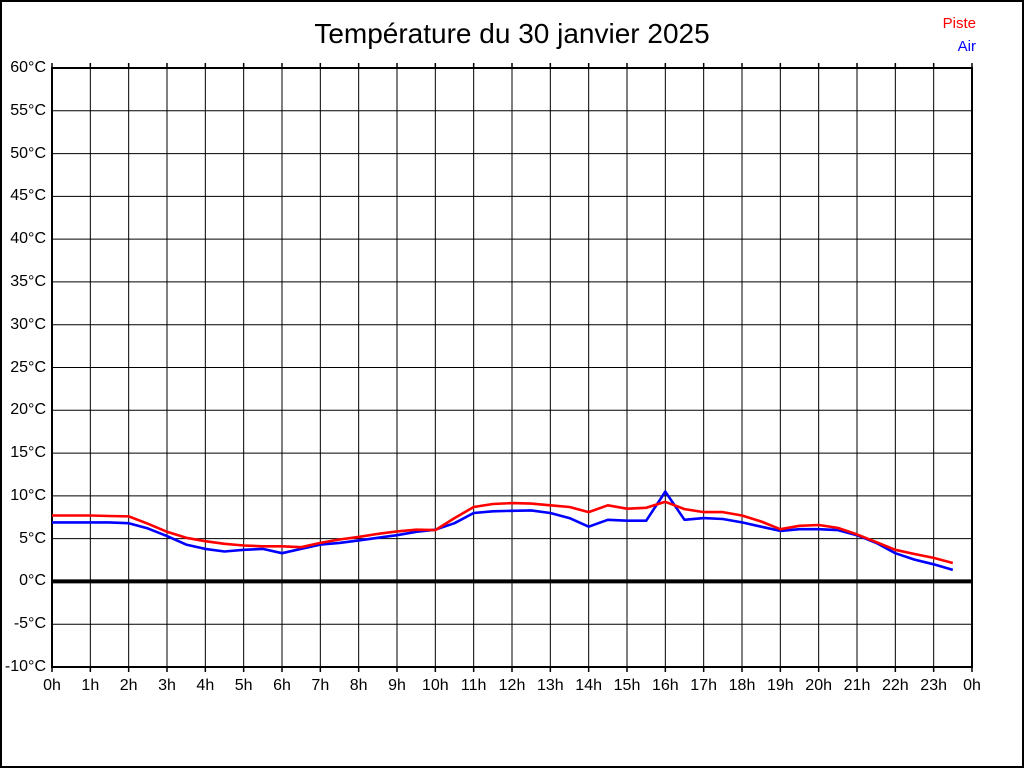  What do you see at coordinates (627, 685) in the screenshot?
I see `x-tick-label: 15h` at bounding box center [627, 685].